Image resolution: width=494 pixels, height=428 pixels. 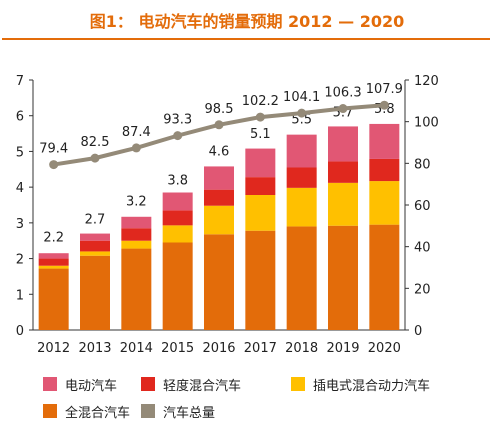 I want to click on bar-total-label: 2.2, so click(x=53, y=237).